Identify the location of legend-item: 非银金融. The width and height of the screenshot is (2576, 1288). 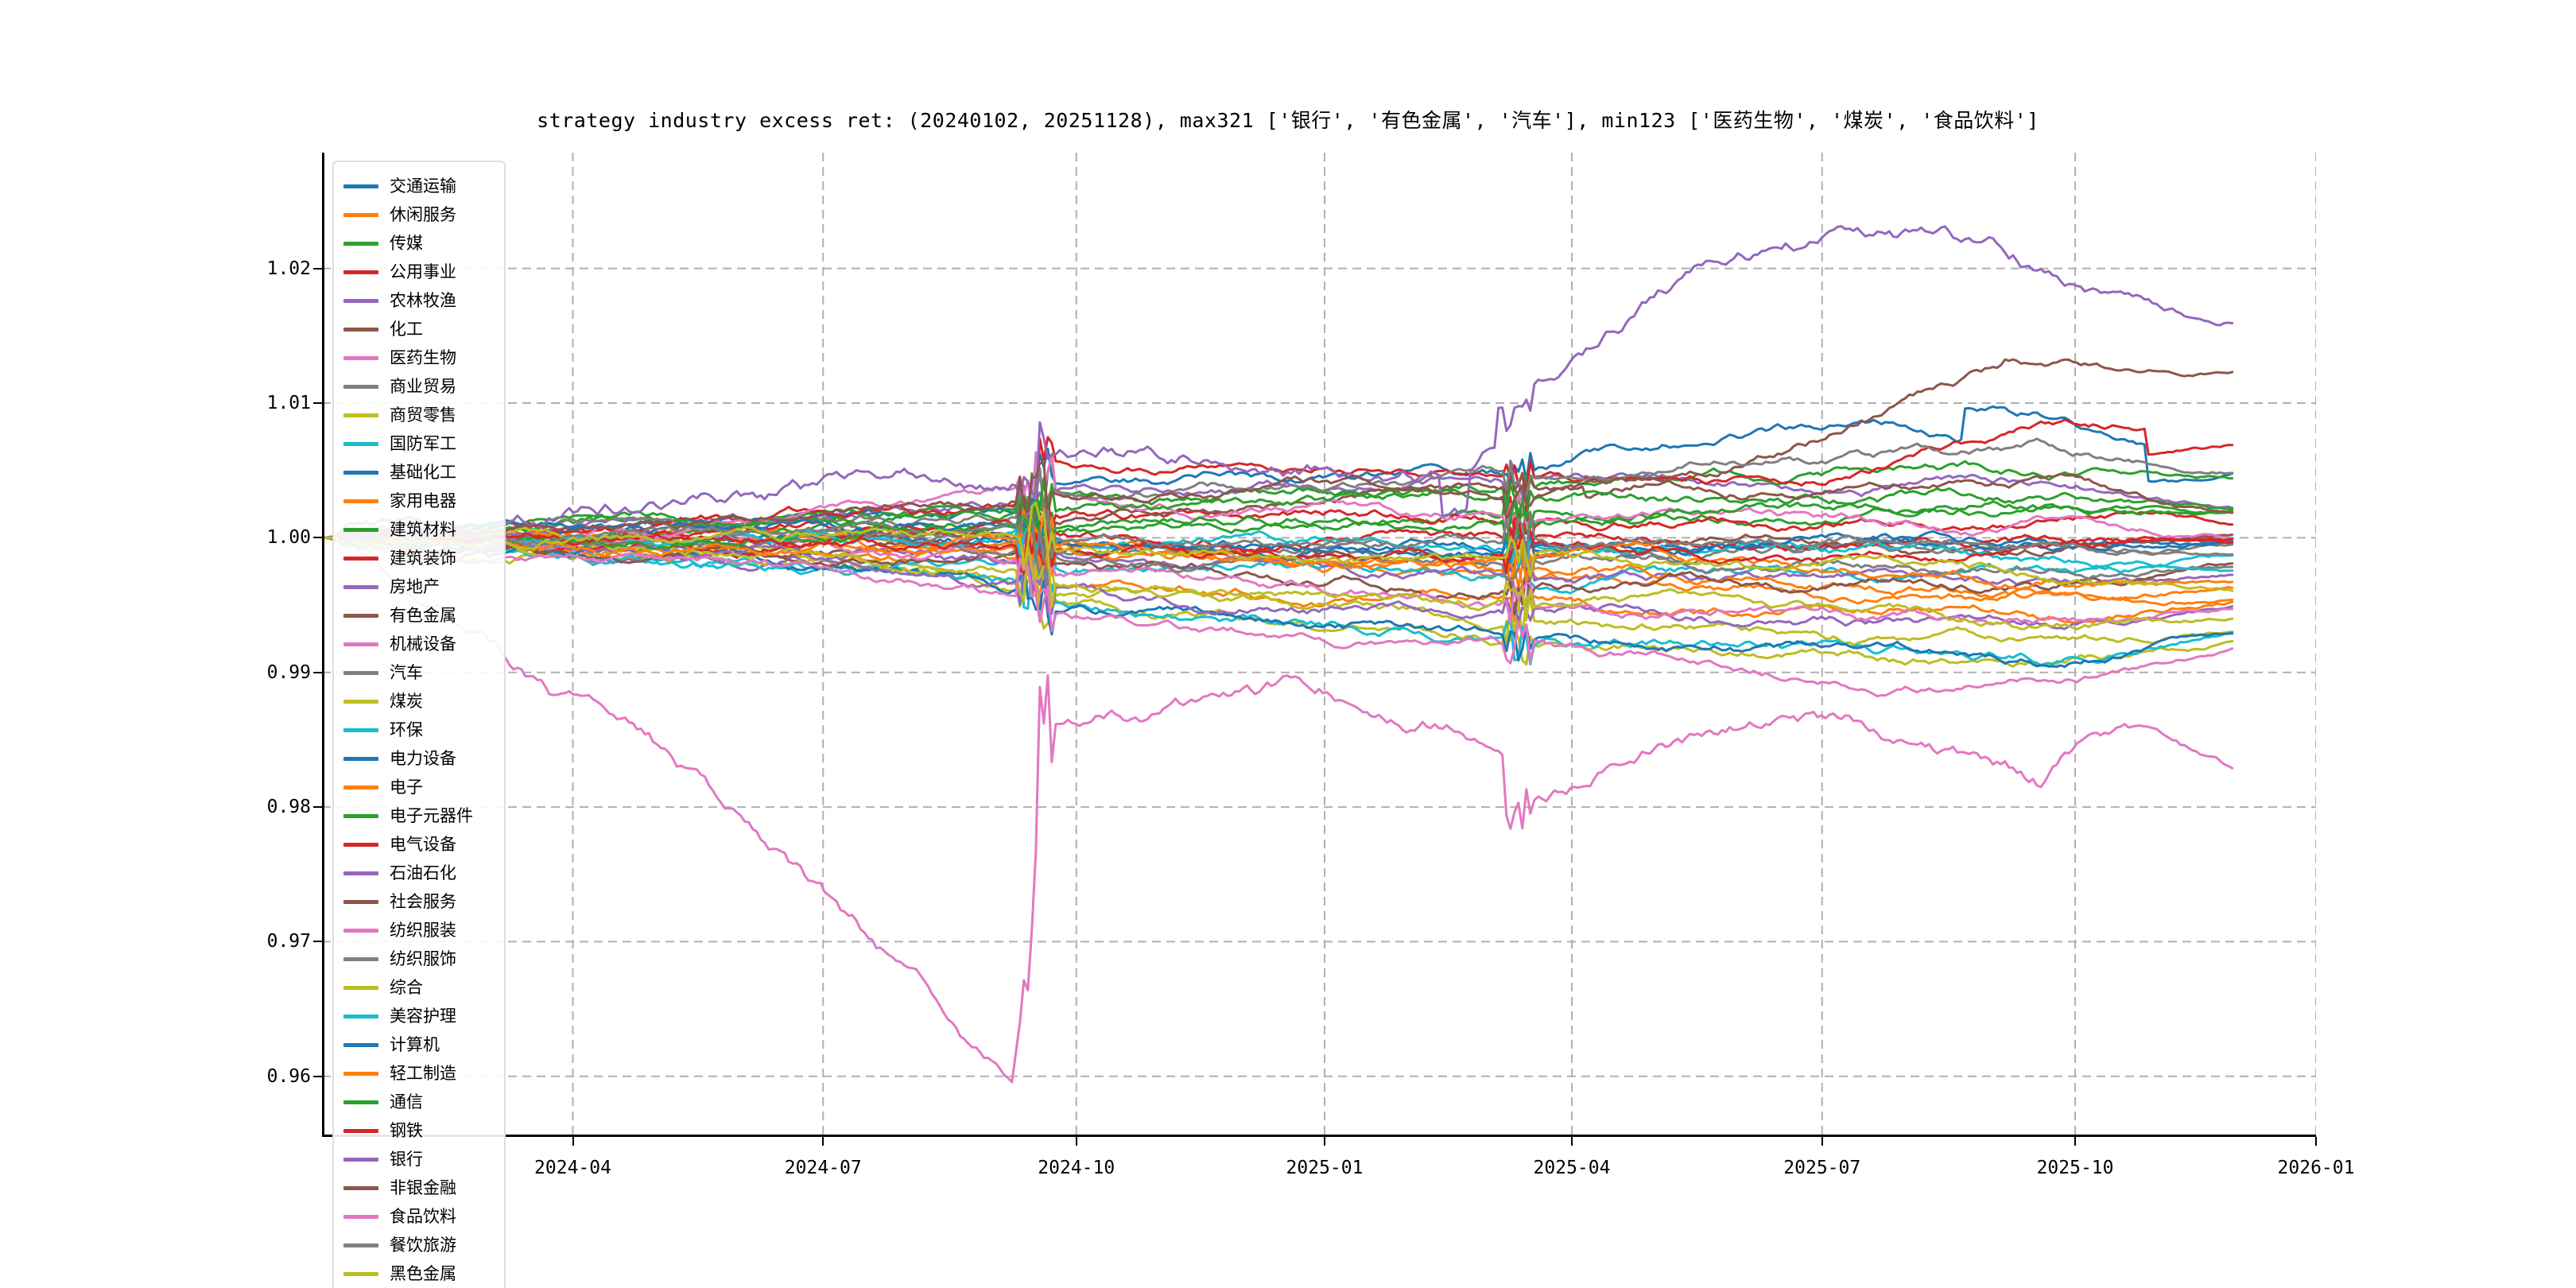
(420, 1188).